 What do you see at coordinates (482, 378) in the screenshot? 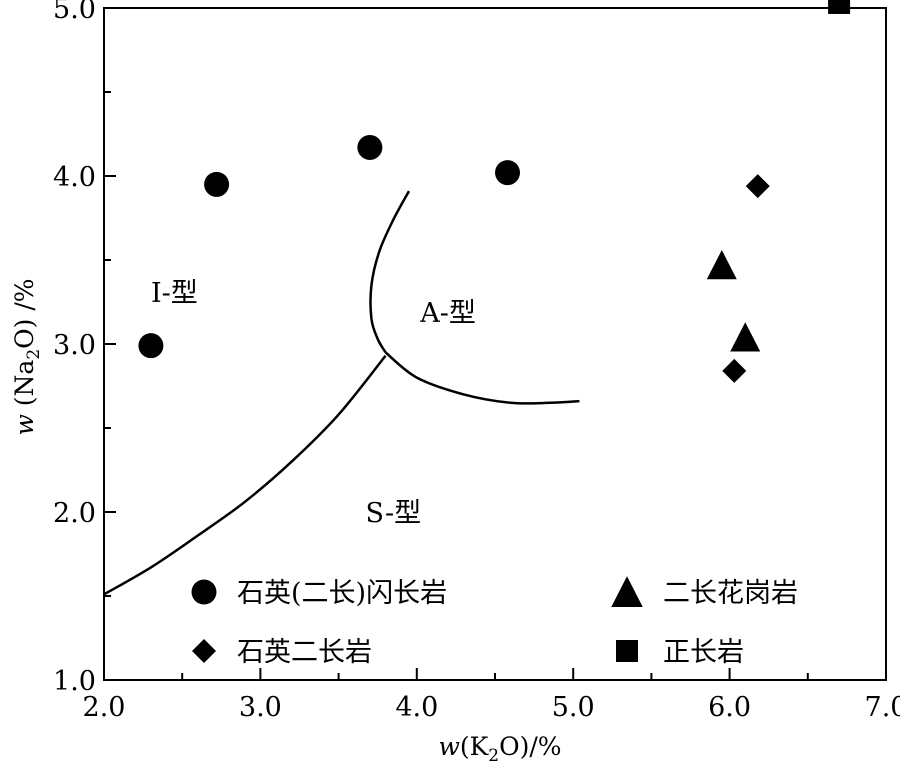
I see `boundary-line-a-s` at bounding box center [482, 378].